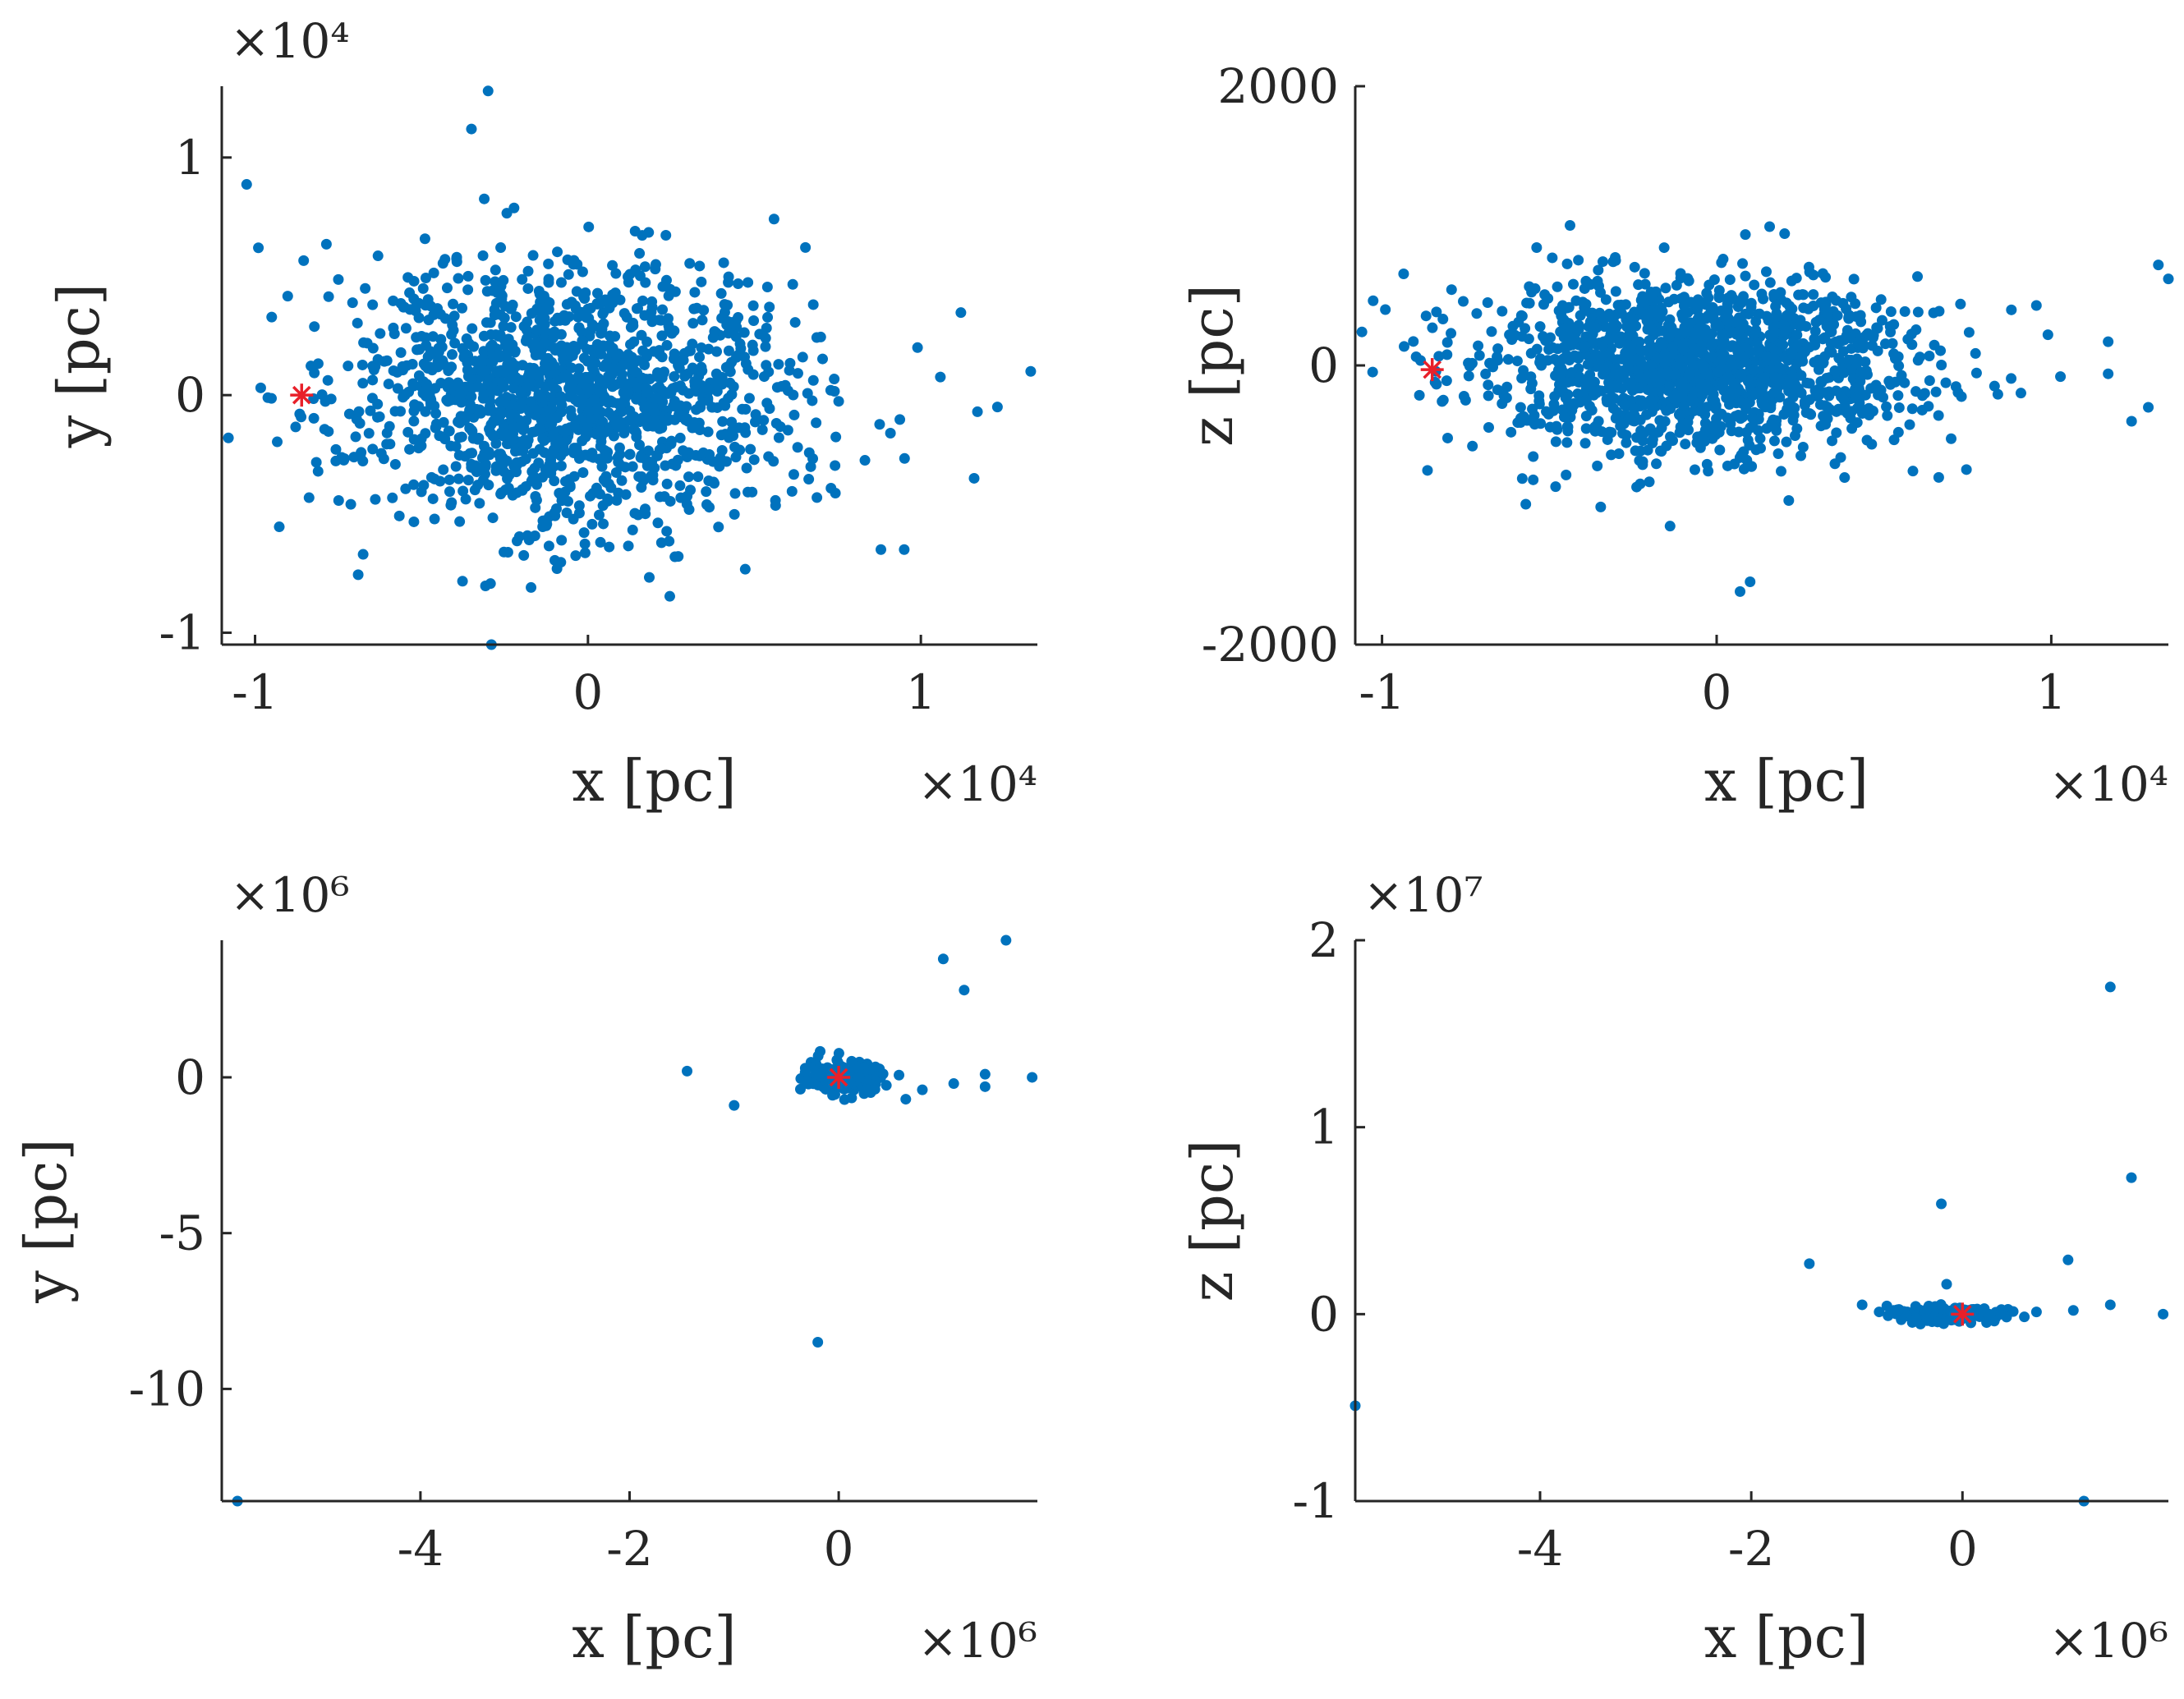 The image size is (2184, 1699). I want to click on outlier-point, so click(2108, 341).